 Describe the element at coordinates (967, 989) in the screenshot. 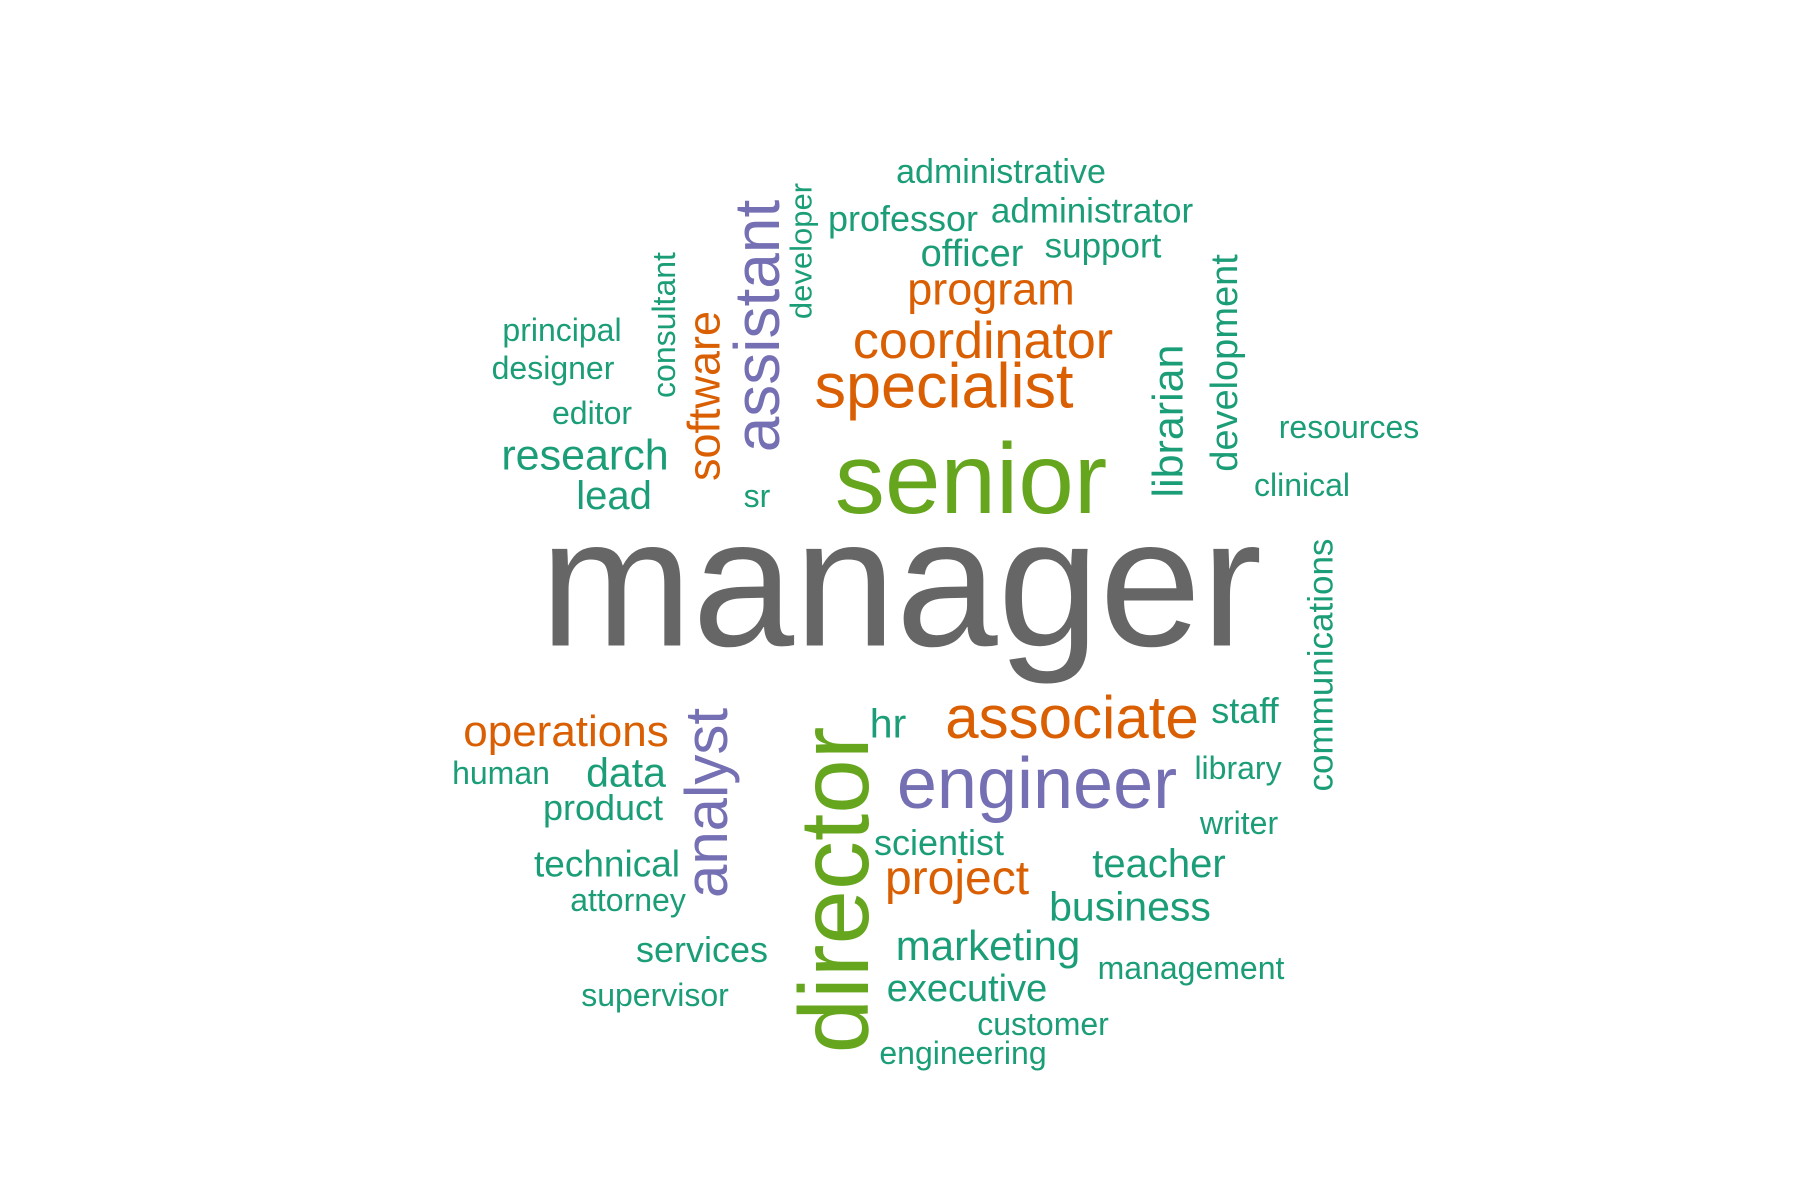

I see `word-executive: executive` at that location.